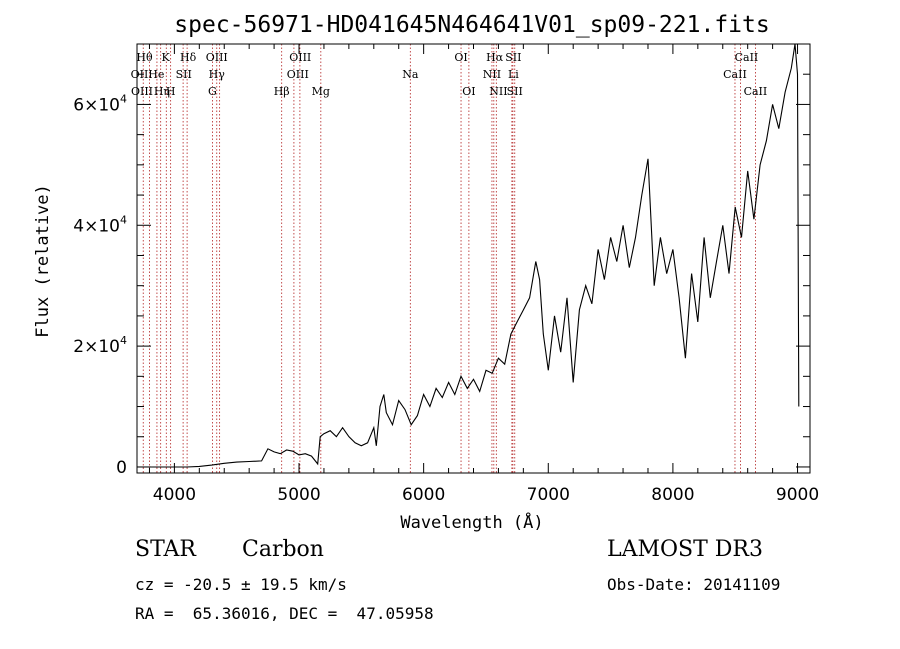 This screenshot has height=649, width=900. What do you see at coordinates (174, 495) in the screenshot?
I see `x-tick-label: 4000` at bounding box center [174, 495].